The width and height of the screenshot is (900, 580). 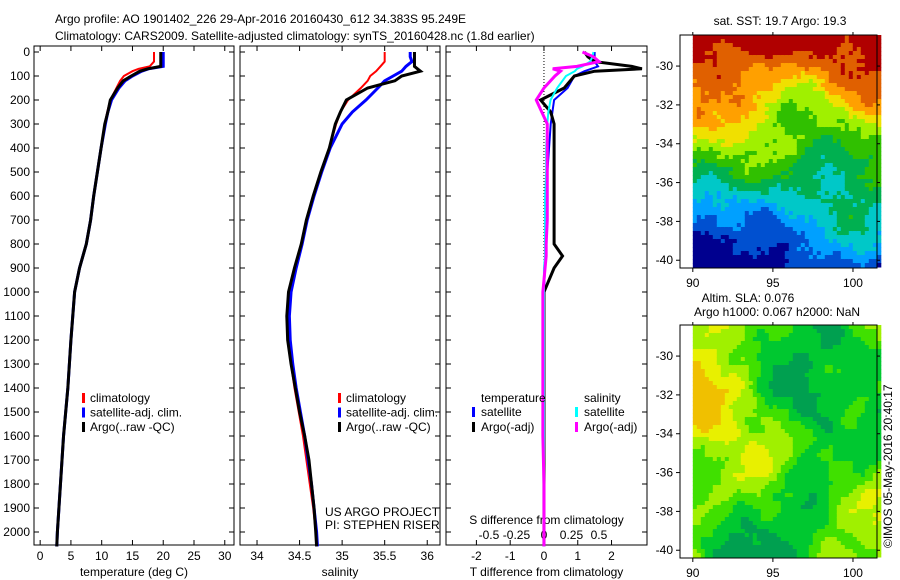 I want to click on x-tick-label: 1, so click(x=577, y=556).